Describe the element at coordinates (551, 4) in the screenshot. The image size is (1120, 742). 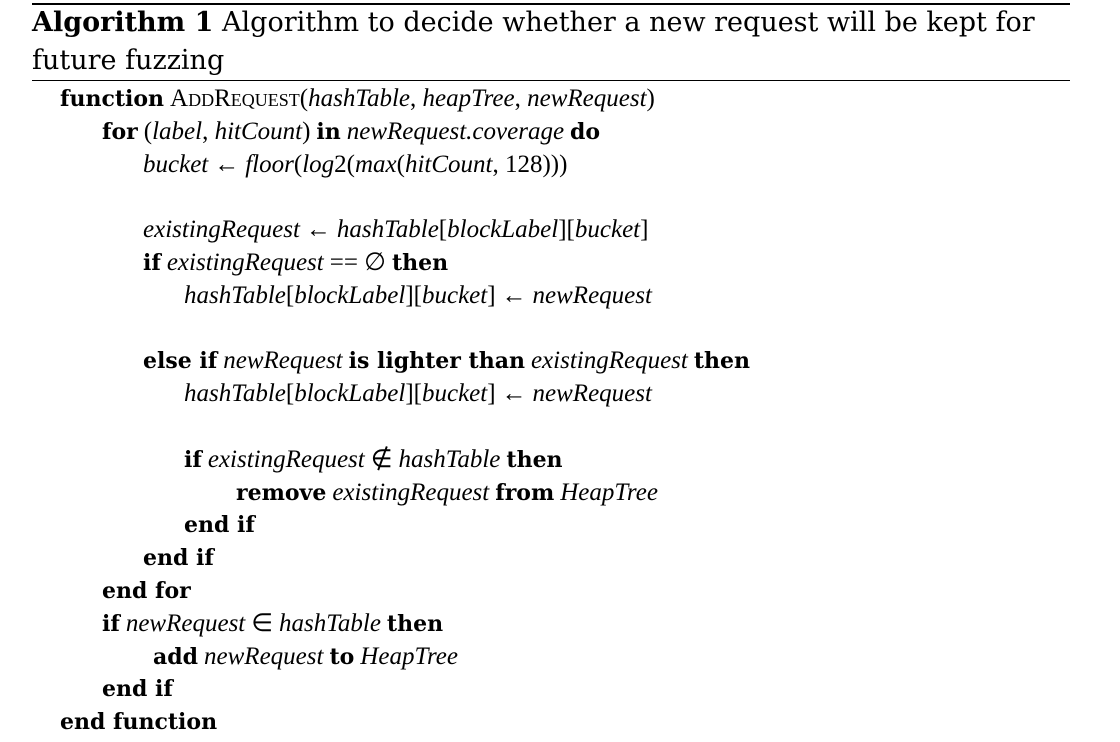
I see `top-rule` at that location.